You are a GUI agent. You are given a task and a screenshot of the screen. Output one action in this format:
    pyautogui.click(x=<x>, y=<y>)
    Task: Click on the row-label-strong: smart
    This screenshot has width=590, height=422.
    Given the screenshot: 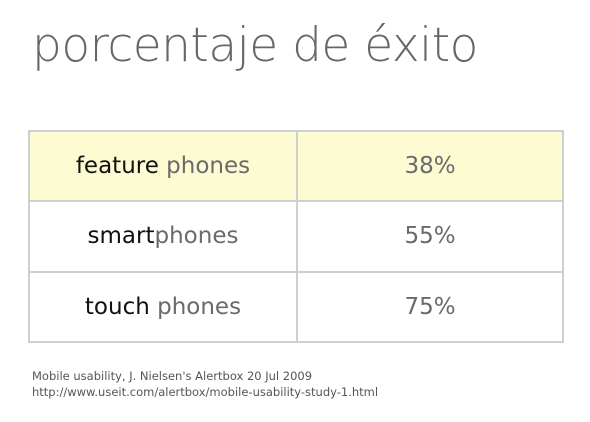 What is the action you would take?
    pyautogui.click(x=121, y=236)
    